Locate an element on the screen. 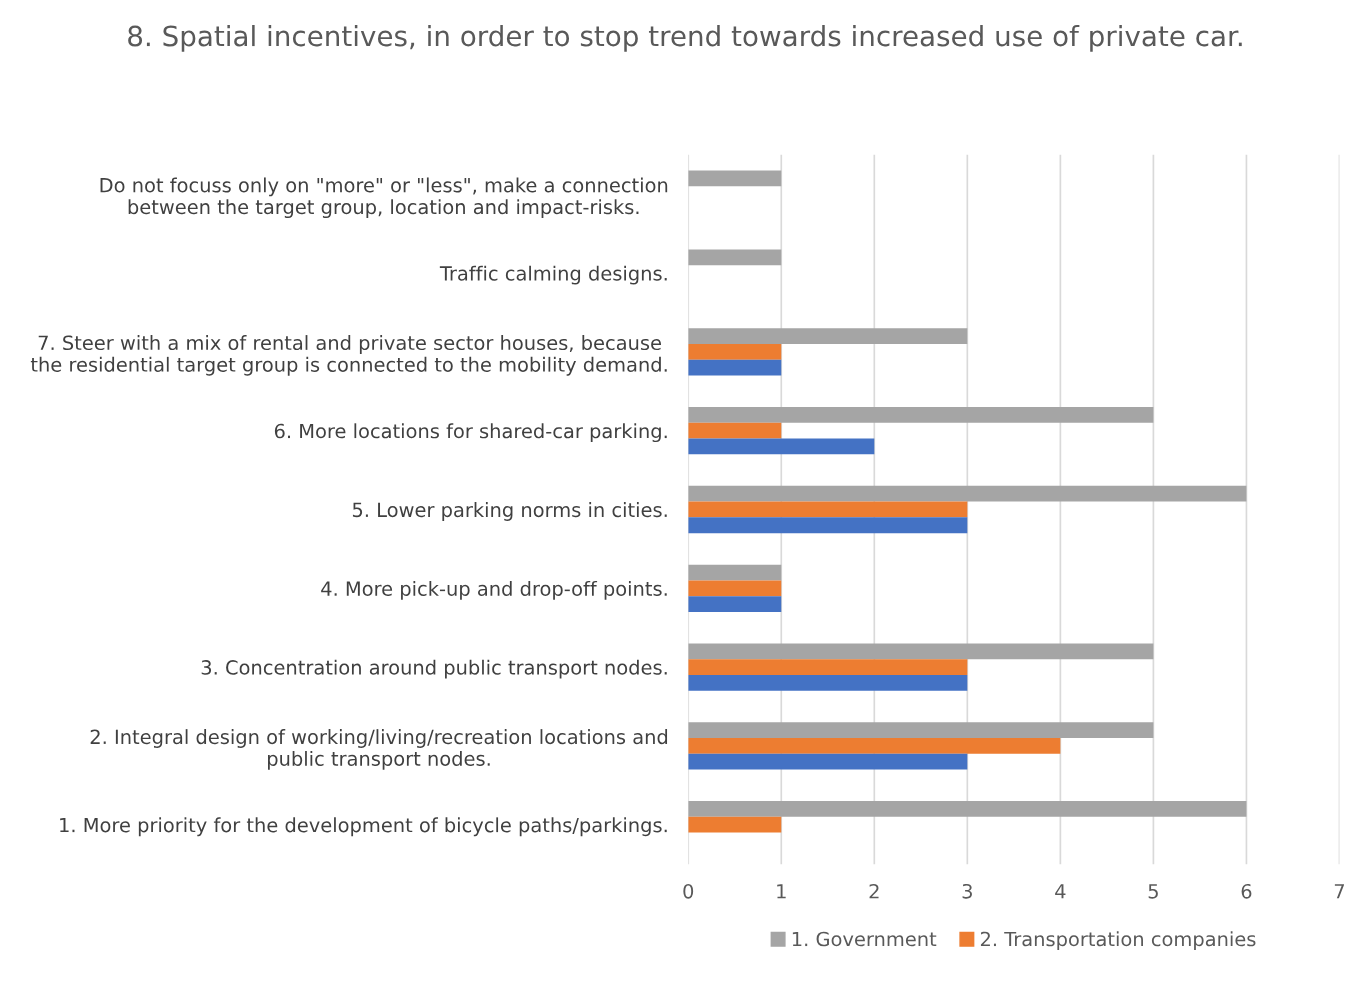 This screenshot has height=999, width=1371. y-tick-label: 5. Lower parking norms in cities. is located at coordinates (509, 511).